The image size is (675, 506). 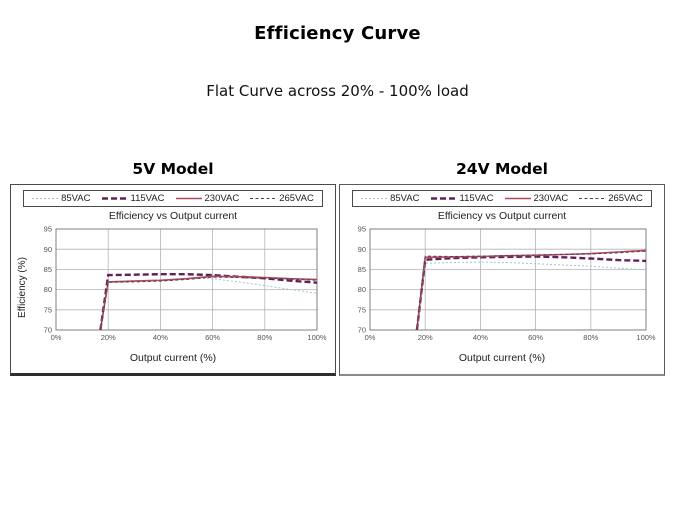 I want to click on plot-row: 70 75 80 85 90 95 0% 20% 40% 60% 80% 100%, so click(x=502, y=287).